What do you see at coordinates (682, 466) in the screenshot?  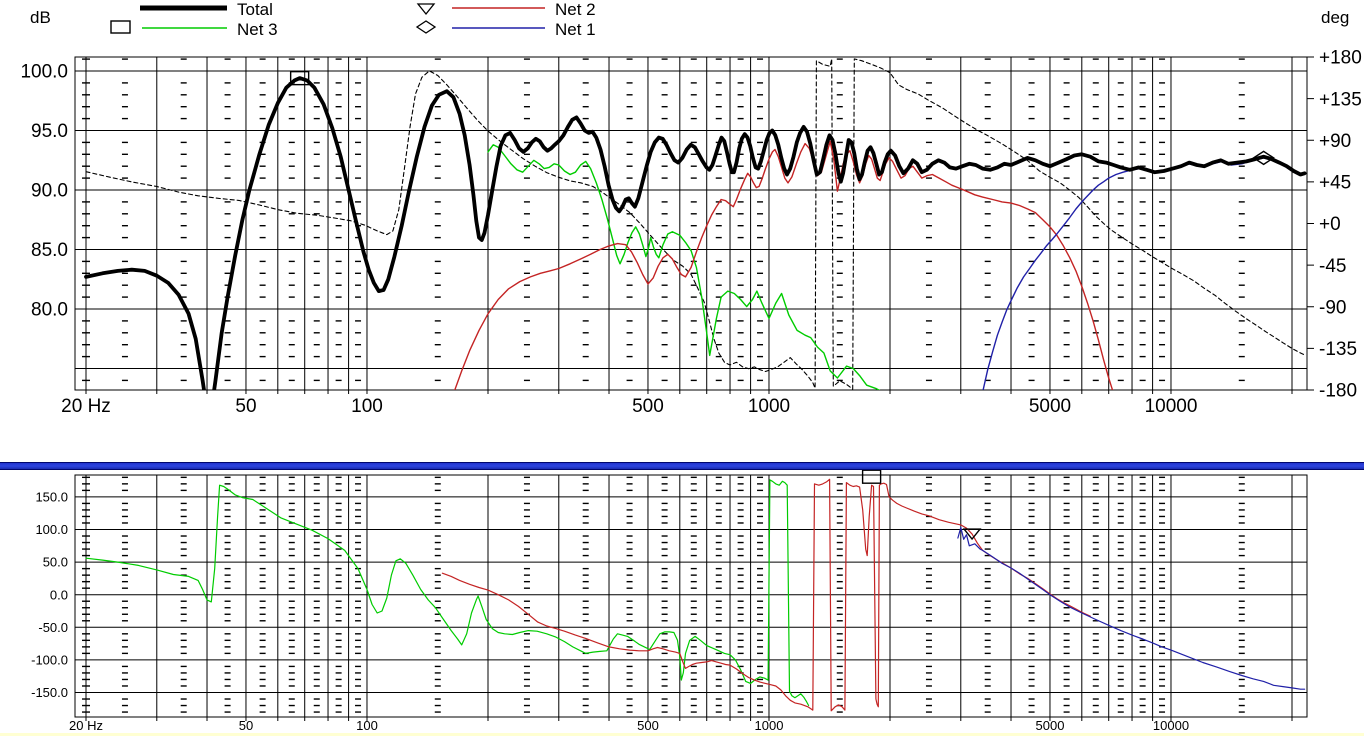 I see `divider-bar` at bounding box center [682, 466].